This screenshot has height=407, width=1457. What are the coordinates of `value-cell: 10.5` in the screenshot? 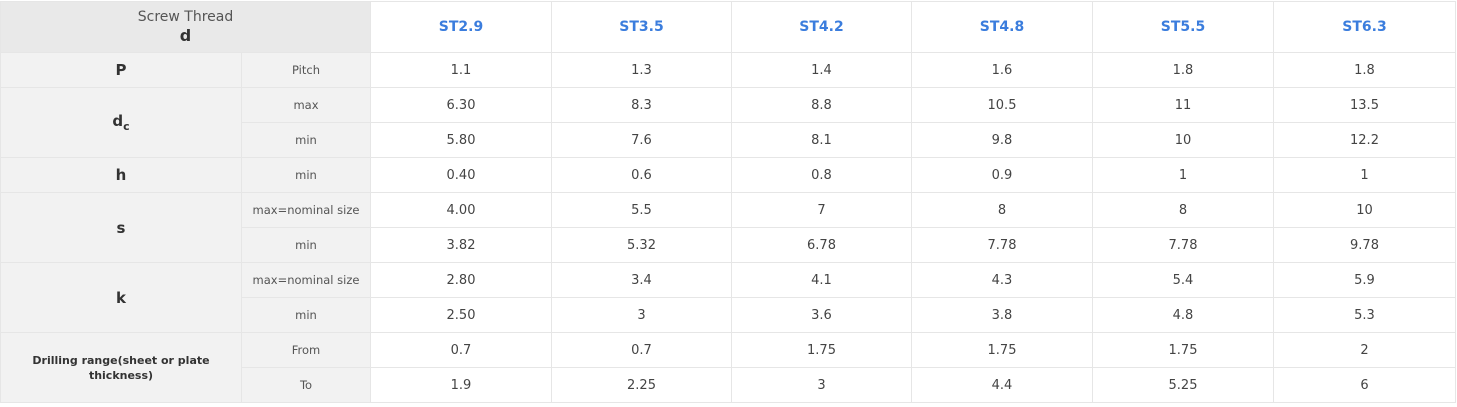 It's located at (1002, 105).